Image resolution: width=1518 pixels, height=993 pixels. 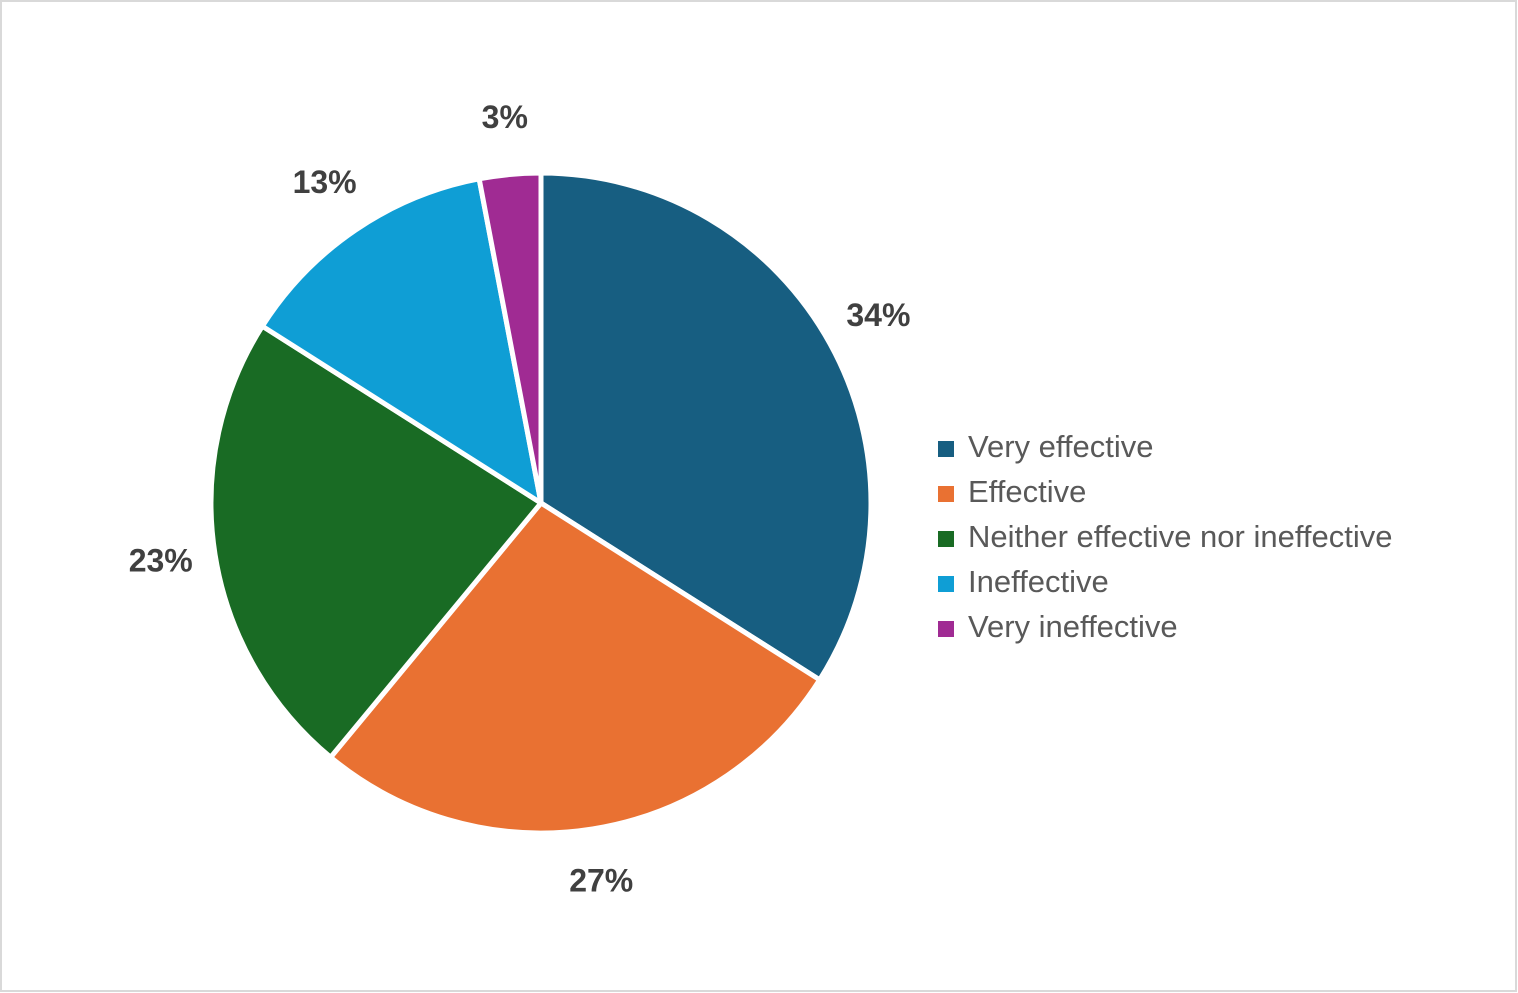 What do you see at coordinates (325, 182) in the screenshot?
I see `data-label: 13%` at bounding box center [325, 182].